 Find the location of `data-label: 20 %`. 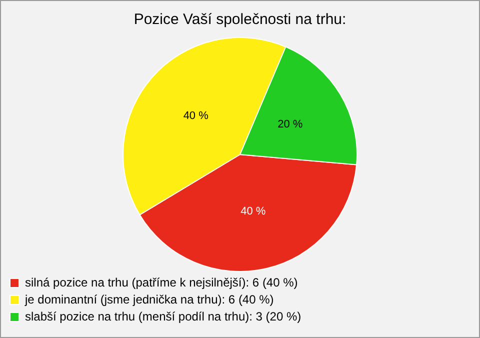

data-label: 20 % is located at coordinates (290, 124).